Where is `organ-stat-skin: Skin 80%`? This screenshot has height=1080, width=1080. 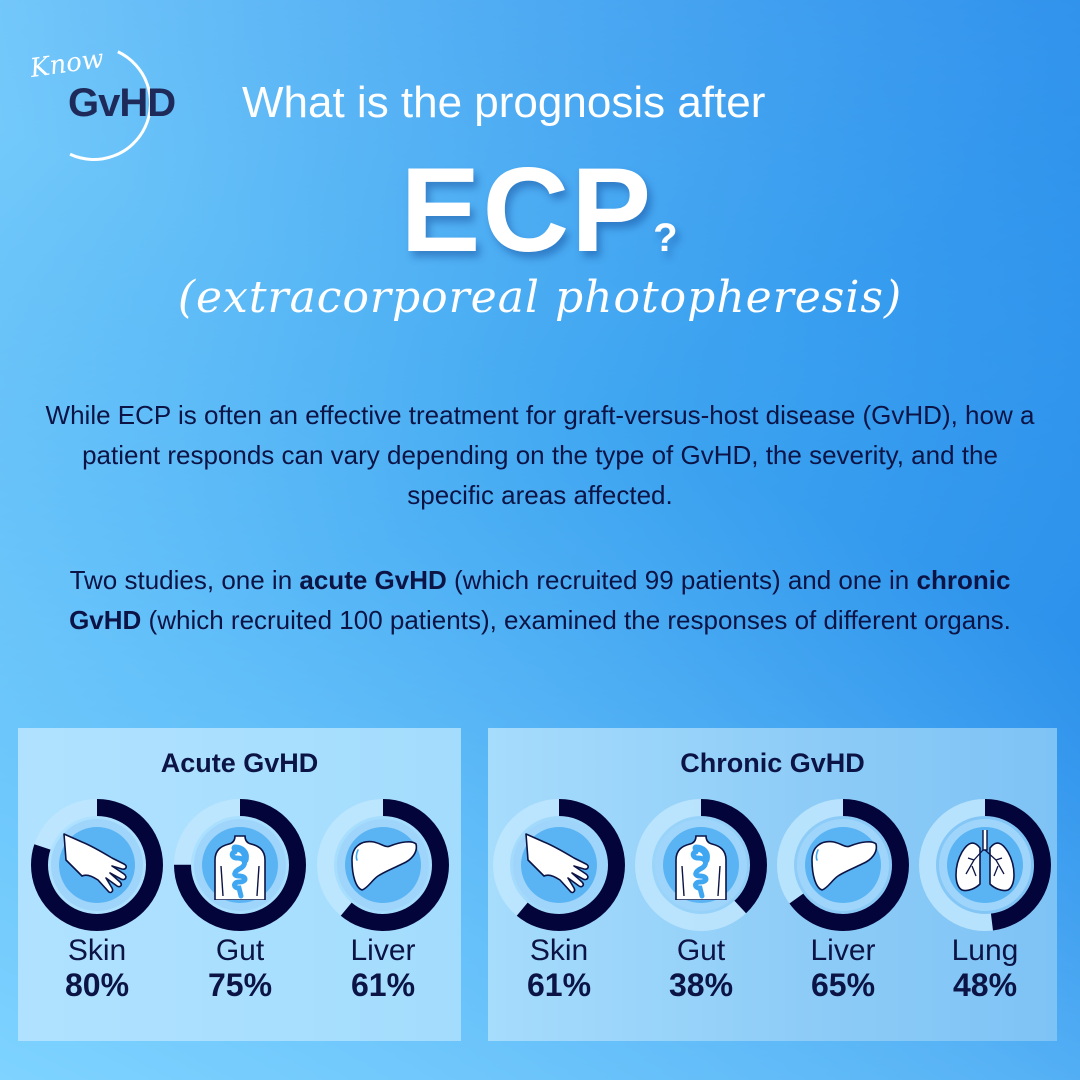
organ-stat-skin: Skin 80% is located at coordinates (97, 898).